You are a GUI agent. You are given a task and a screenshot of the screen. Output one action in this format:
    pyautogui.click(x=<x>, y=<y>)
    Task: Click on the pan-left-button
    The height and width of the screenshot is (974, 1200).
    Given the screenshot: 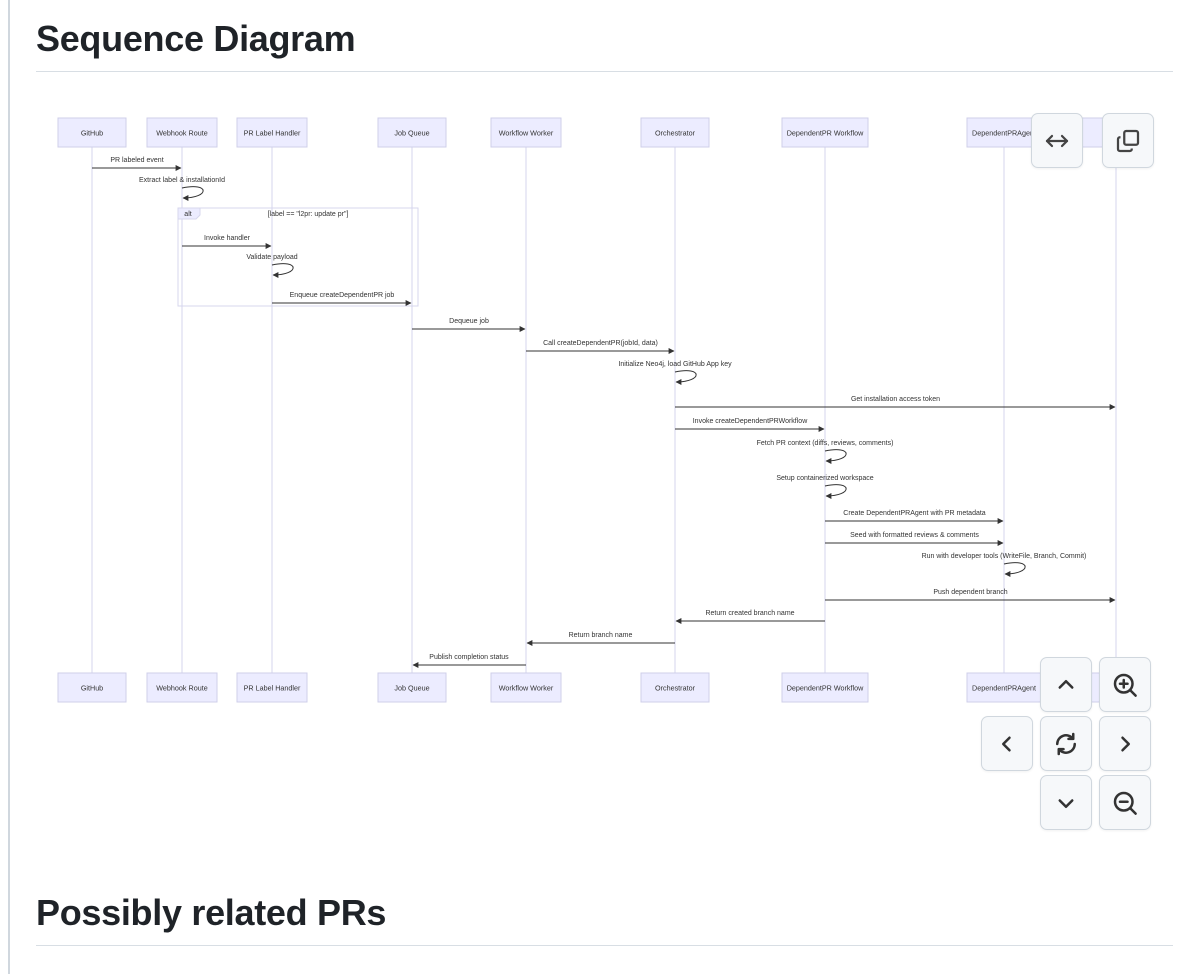 What is the action you would take?
    pyautogui.click(x=1007, y=743)
    